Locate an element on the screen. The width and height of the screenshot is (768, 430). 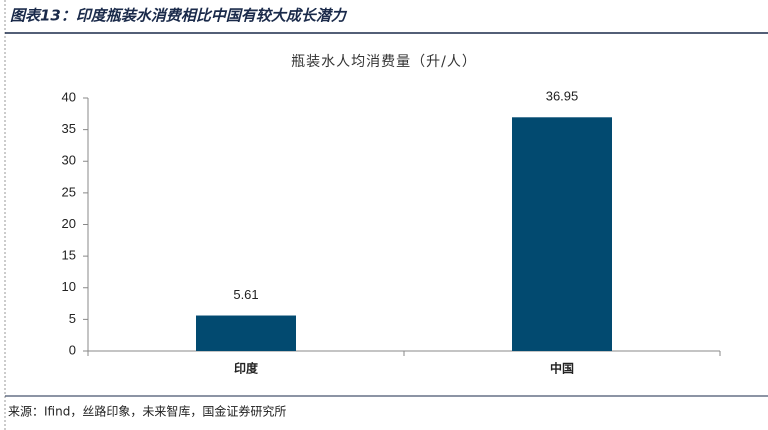
y-tick-label: 40 is located at coordinates (69, 96).